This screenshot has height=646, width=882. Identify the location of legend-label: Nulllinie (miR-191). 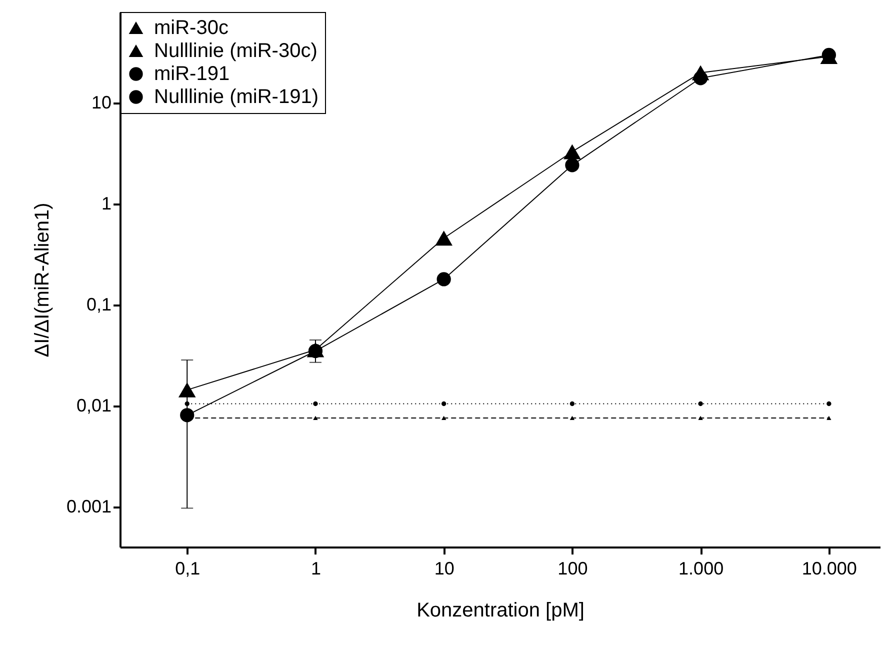
(236, 97).